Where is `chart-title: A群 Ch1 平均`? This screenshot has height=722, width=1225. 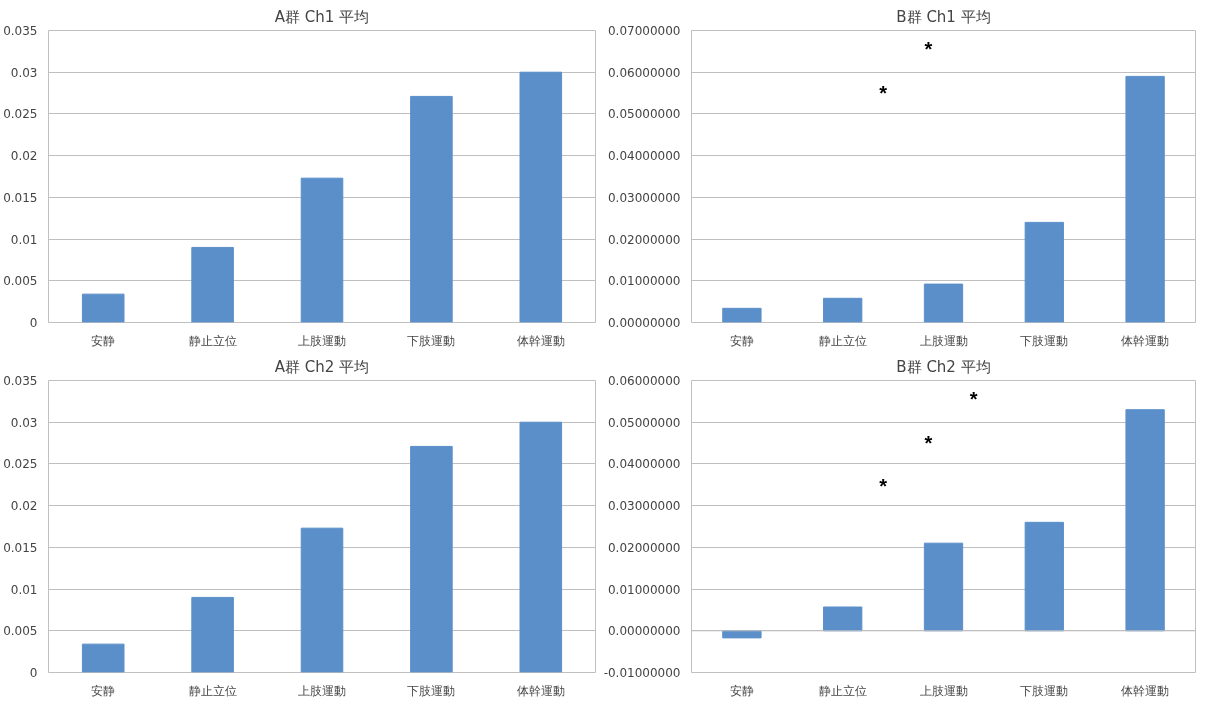 chart-title: A群 Ch1 平均 is located at coordinates (322, 16).